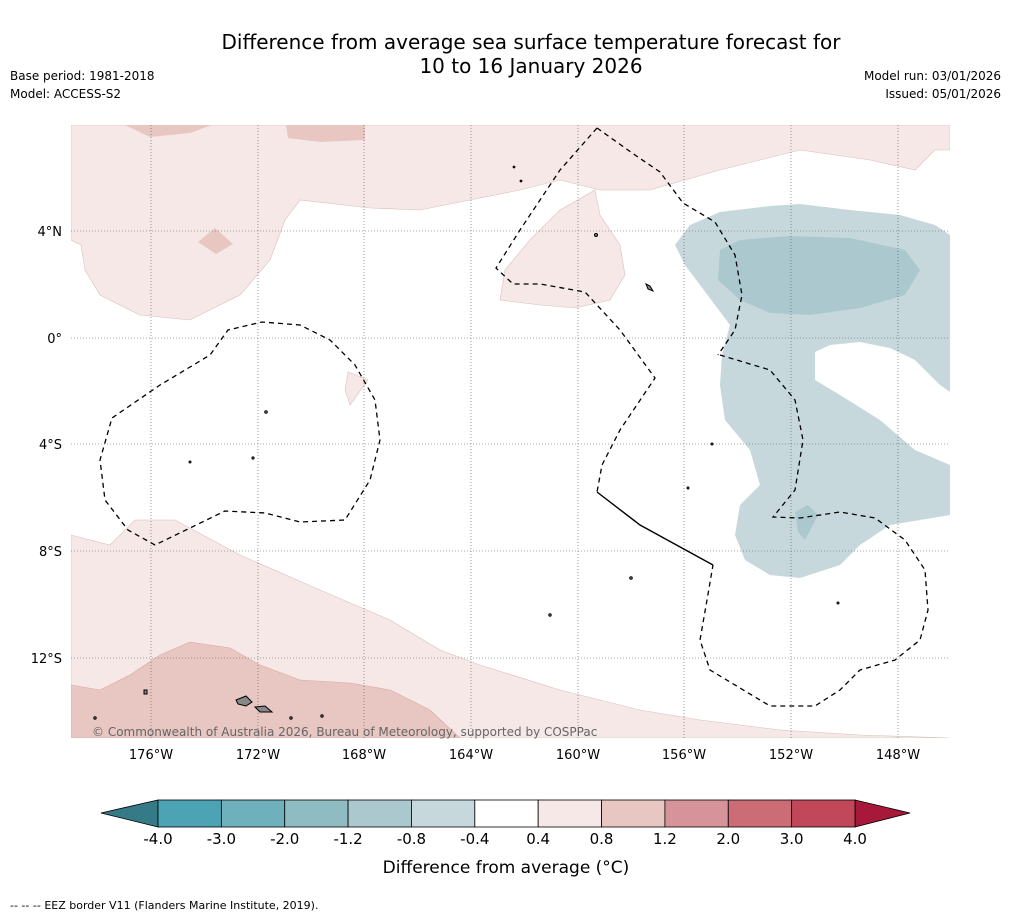  What do you see at coordinates (562, 249) in the screenshot?
I see `warm-anomaly-central` at bounding box center [562, 249].